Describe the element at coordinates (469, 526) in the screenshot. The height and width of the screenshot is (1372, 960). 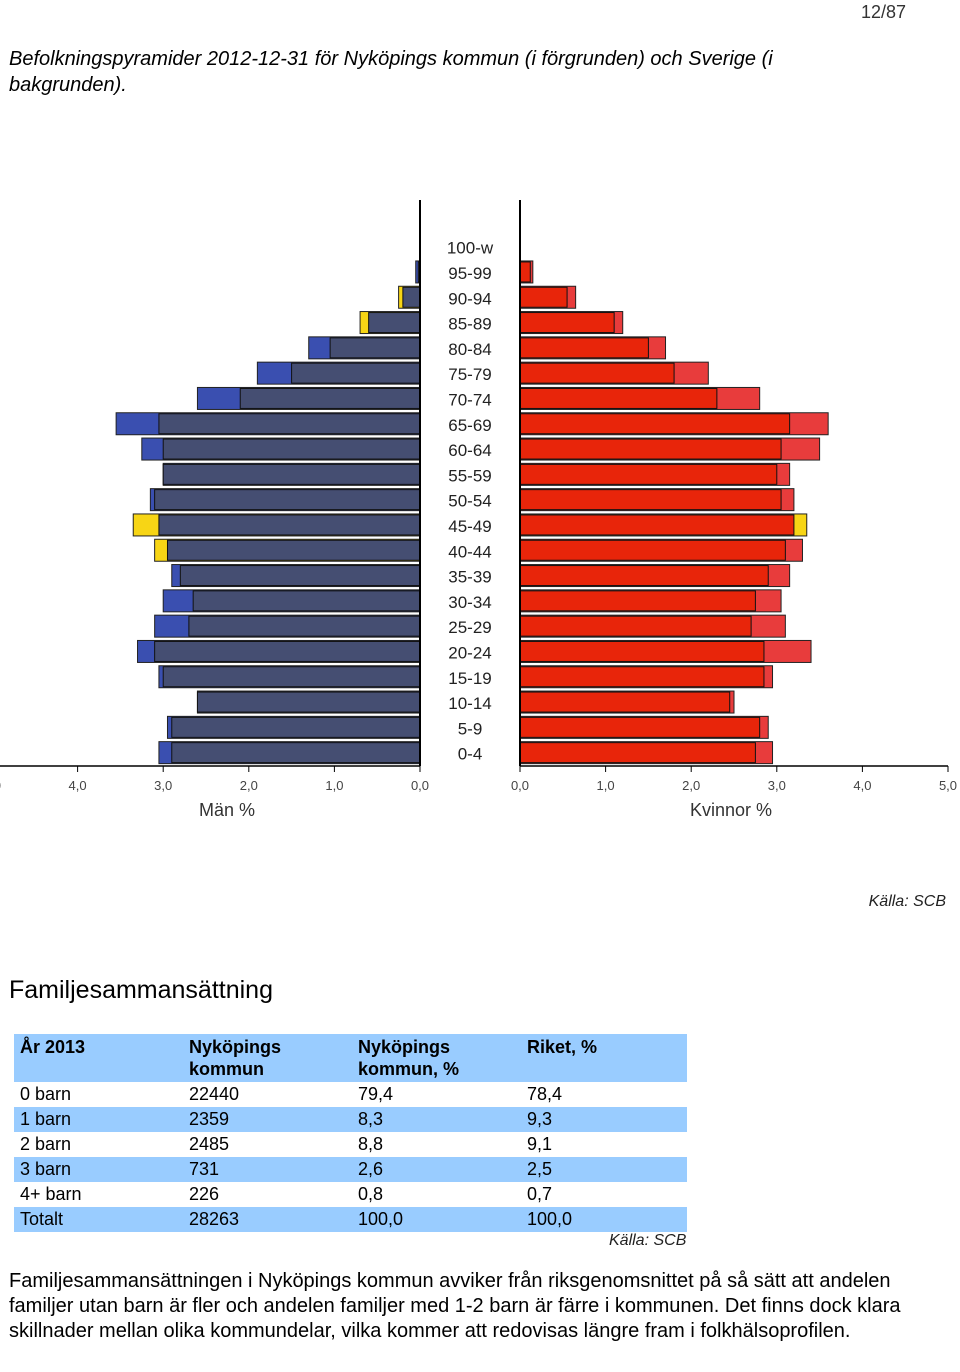
I see `age-group-label: 45-49` at that location.